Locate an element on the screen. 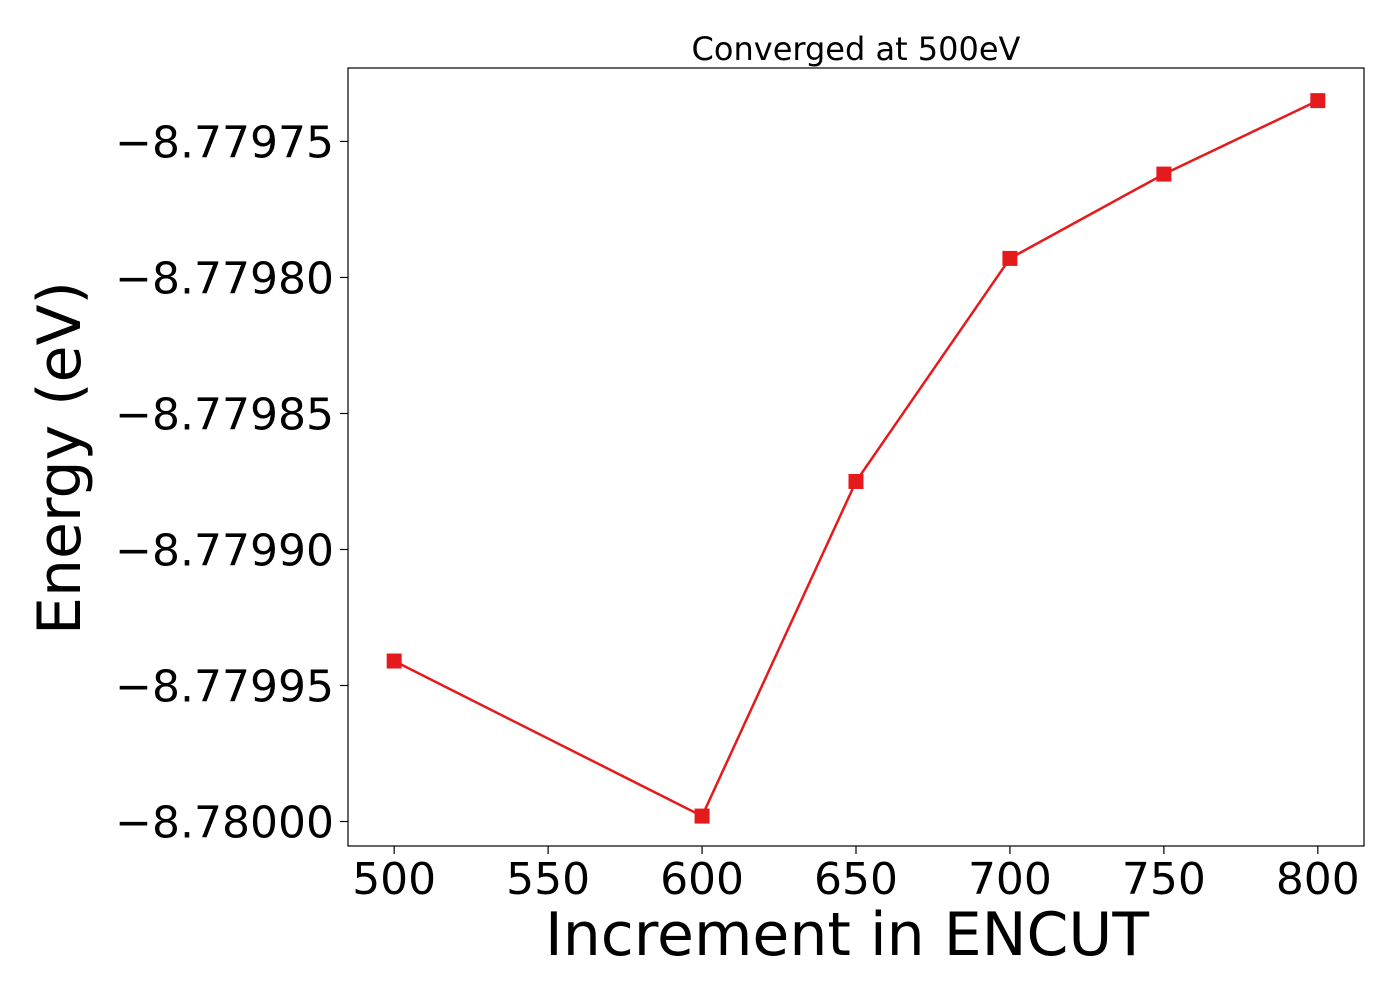 The image size is (1400, 1004). y-tick-label: −8.77995 is located at coordinates (224, 687).